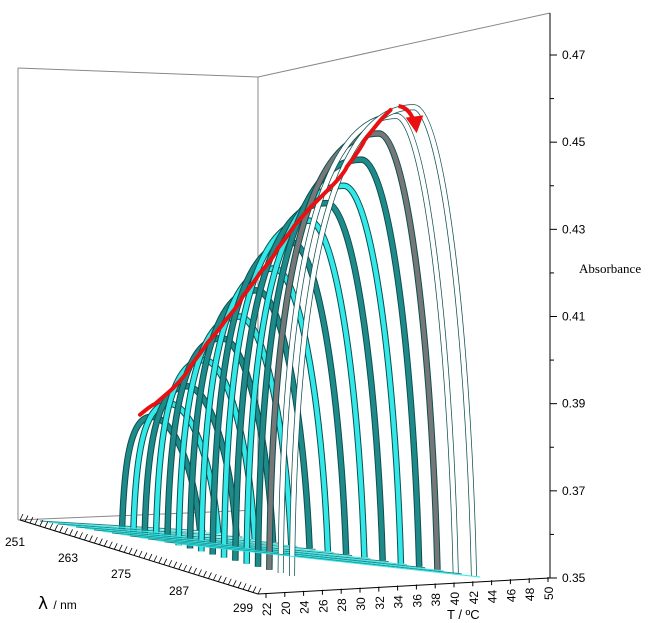  I want to click on wavelength-tick-label: 275, so click(121, 574).